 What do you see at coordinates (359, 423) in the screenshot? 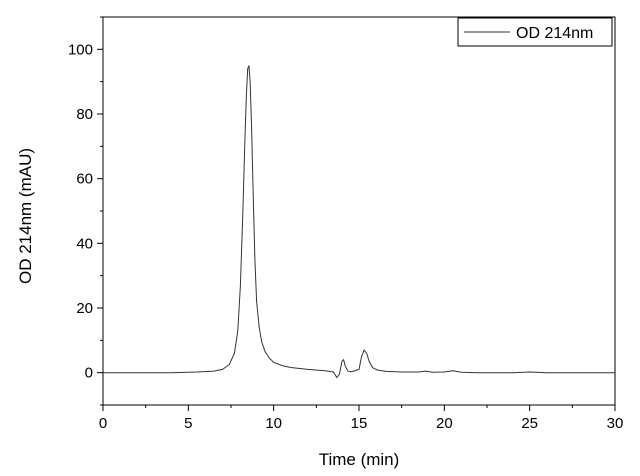
I see `x-tick-label: 15` at bounding box center [359, 423].